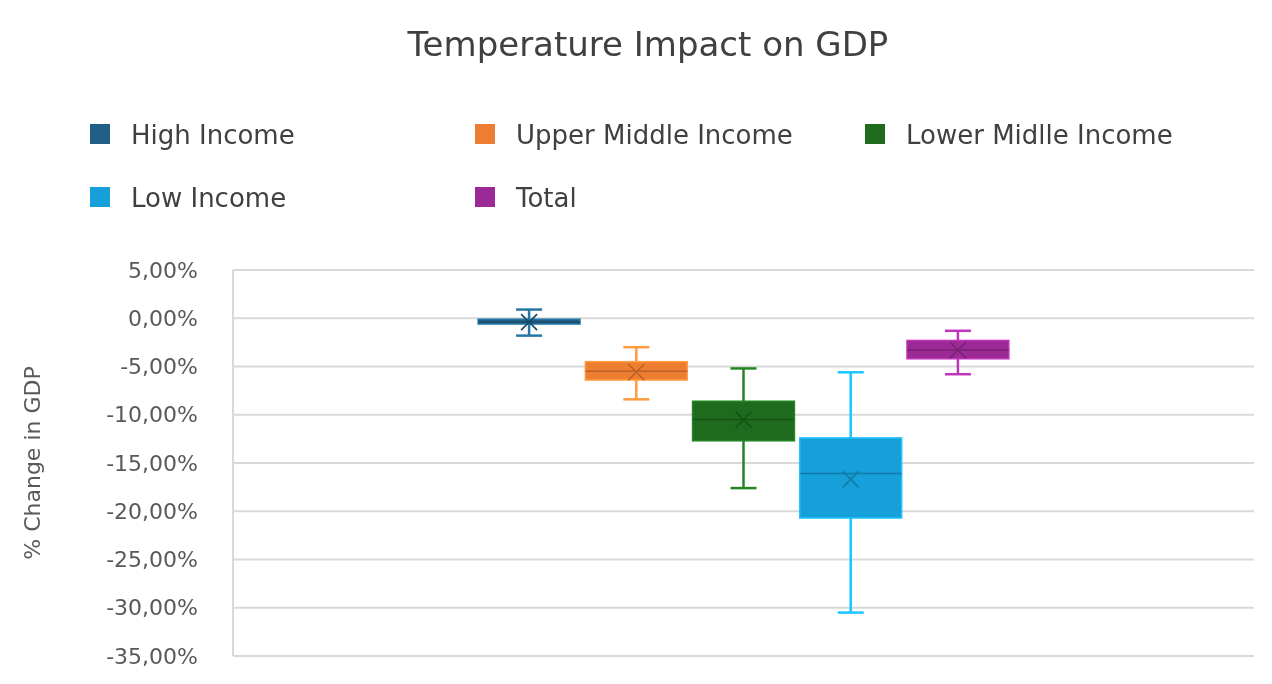 The image size is (1272, 684). I want to click on y-tick-label: 5,00%, so click(163, 270).